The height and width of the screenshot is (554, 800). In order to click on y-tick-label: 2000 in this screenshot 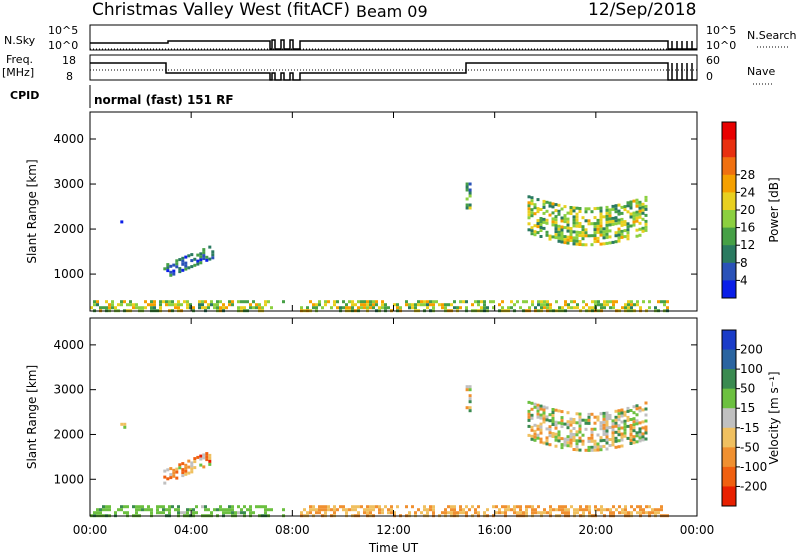, I will do `click(68, 434)`.